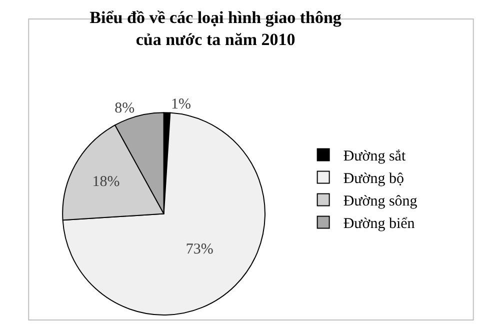  Describe the element at coordinates (380, 202) in the screenshot. I see `legend-label: Đường sông` at that location.